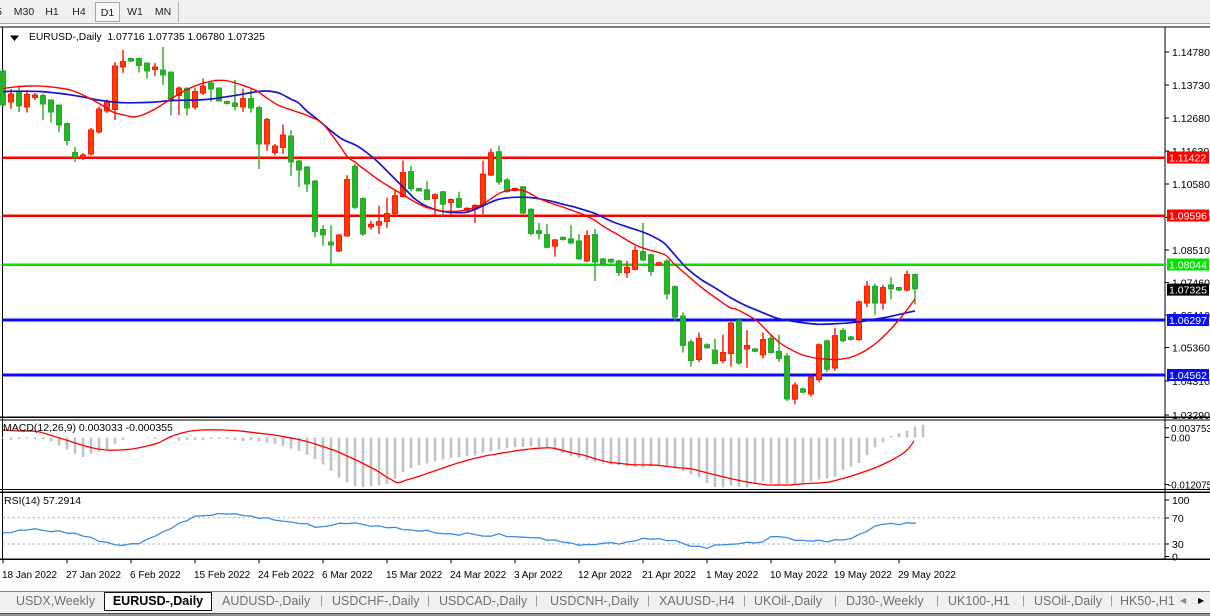 The image size is (1210, 616). What do you see at coordinates (1188, 376) in the screenshot?
I see `svg-text: 1.04562` at bounding box center [1188, 376].